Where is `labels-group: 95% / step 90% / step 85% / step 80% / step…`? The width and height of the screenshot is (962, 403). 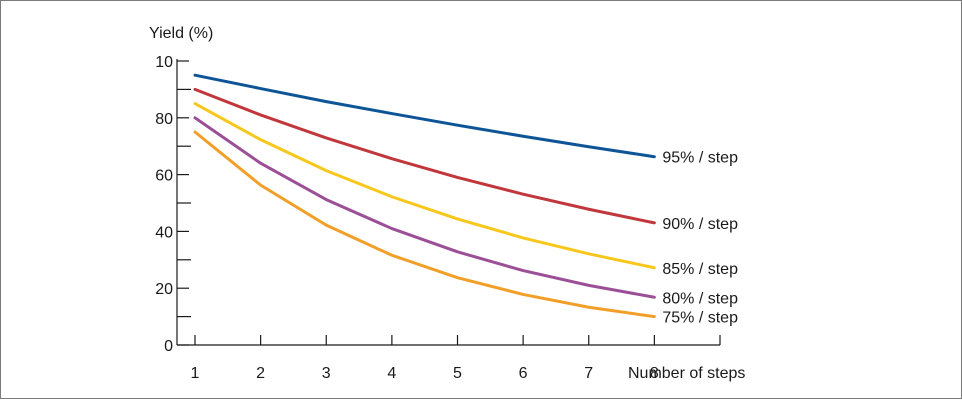
labels-group: 95% / step 90% / step 85% / step 80% / step… is located at coordinates (700, 238).